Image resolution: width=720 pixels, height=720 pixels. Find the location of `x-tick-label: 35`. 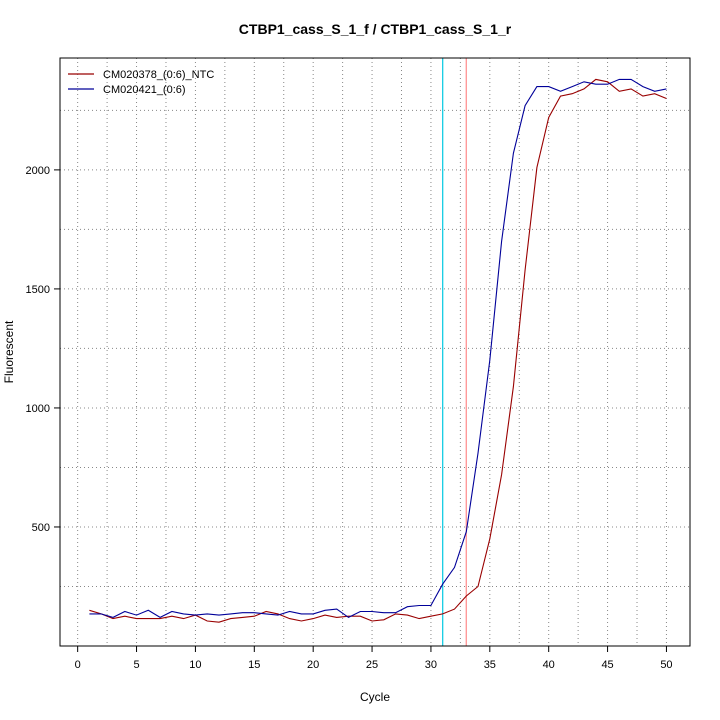

x-tick-label: 35 is located at coordinates (490, 665).